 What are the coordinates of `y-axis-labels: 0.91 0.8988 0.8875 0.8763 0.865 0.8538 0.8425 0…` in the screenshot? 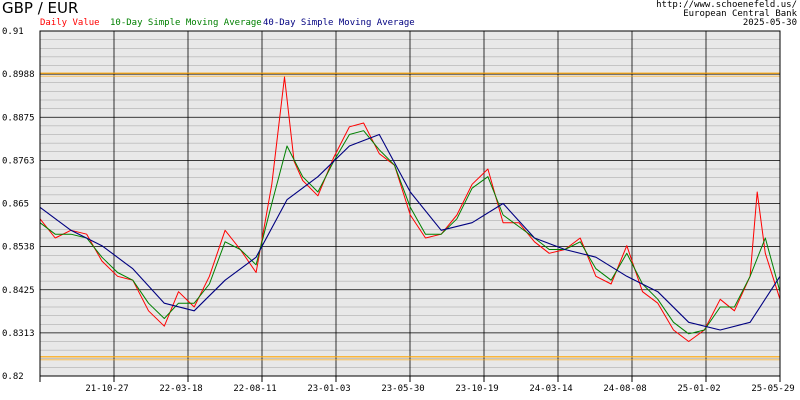 It's located at (18, 204).